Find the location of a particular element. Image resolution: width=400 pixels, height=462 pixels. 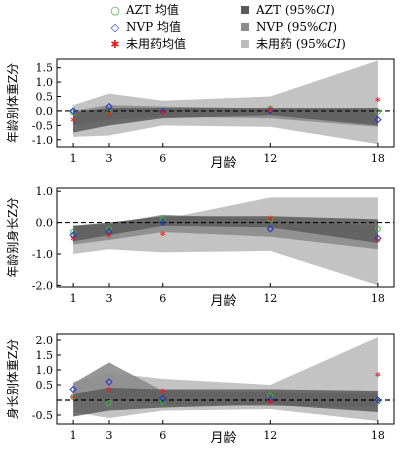

open-diamond-marker-icon: ◇ is located at coordinates (115, 27).